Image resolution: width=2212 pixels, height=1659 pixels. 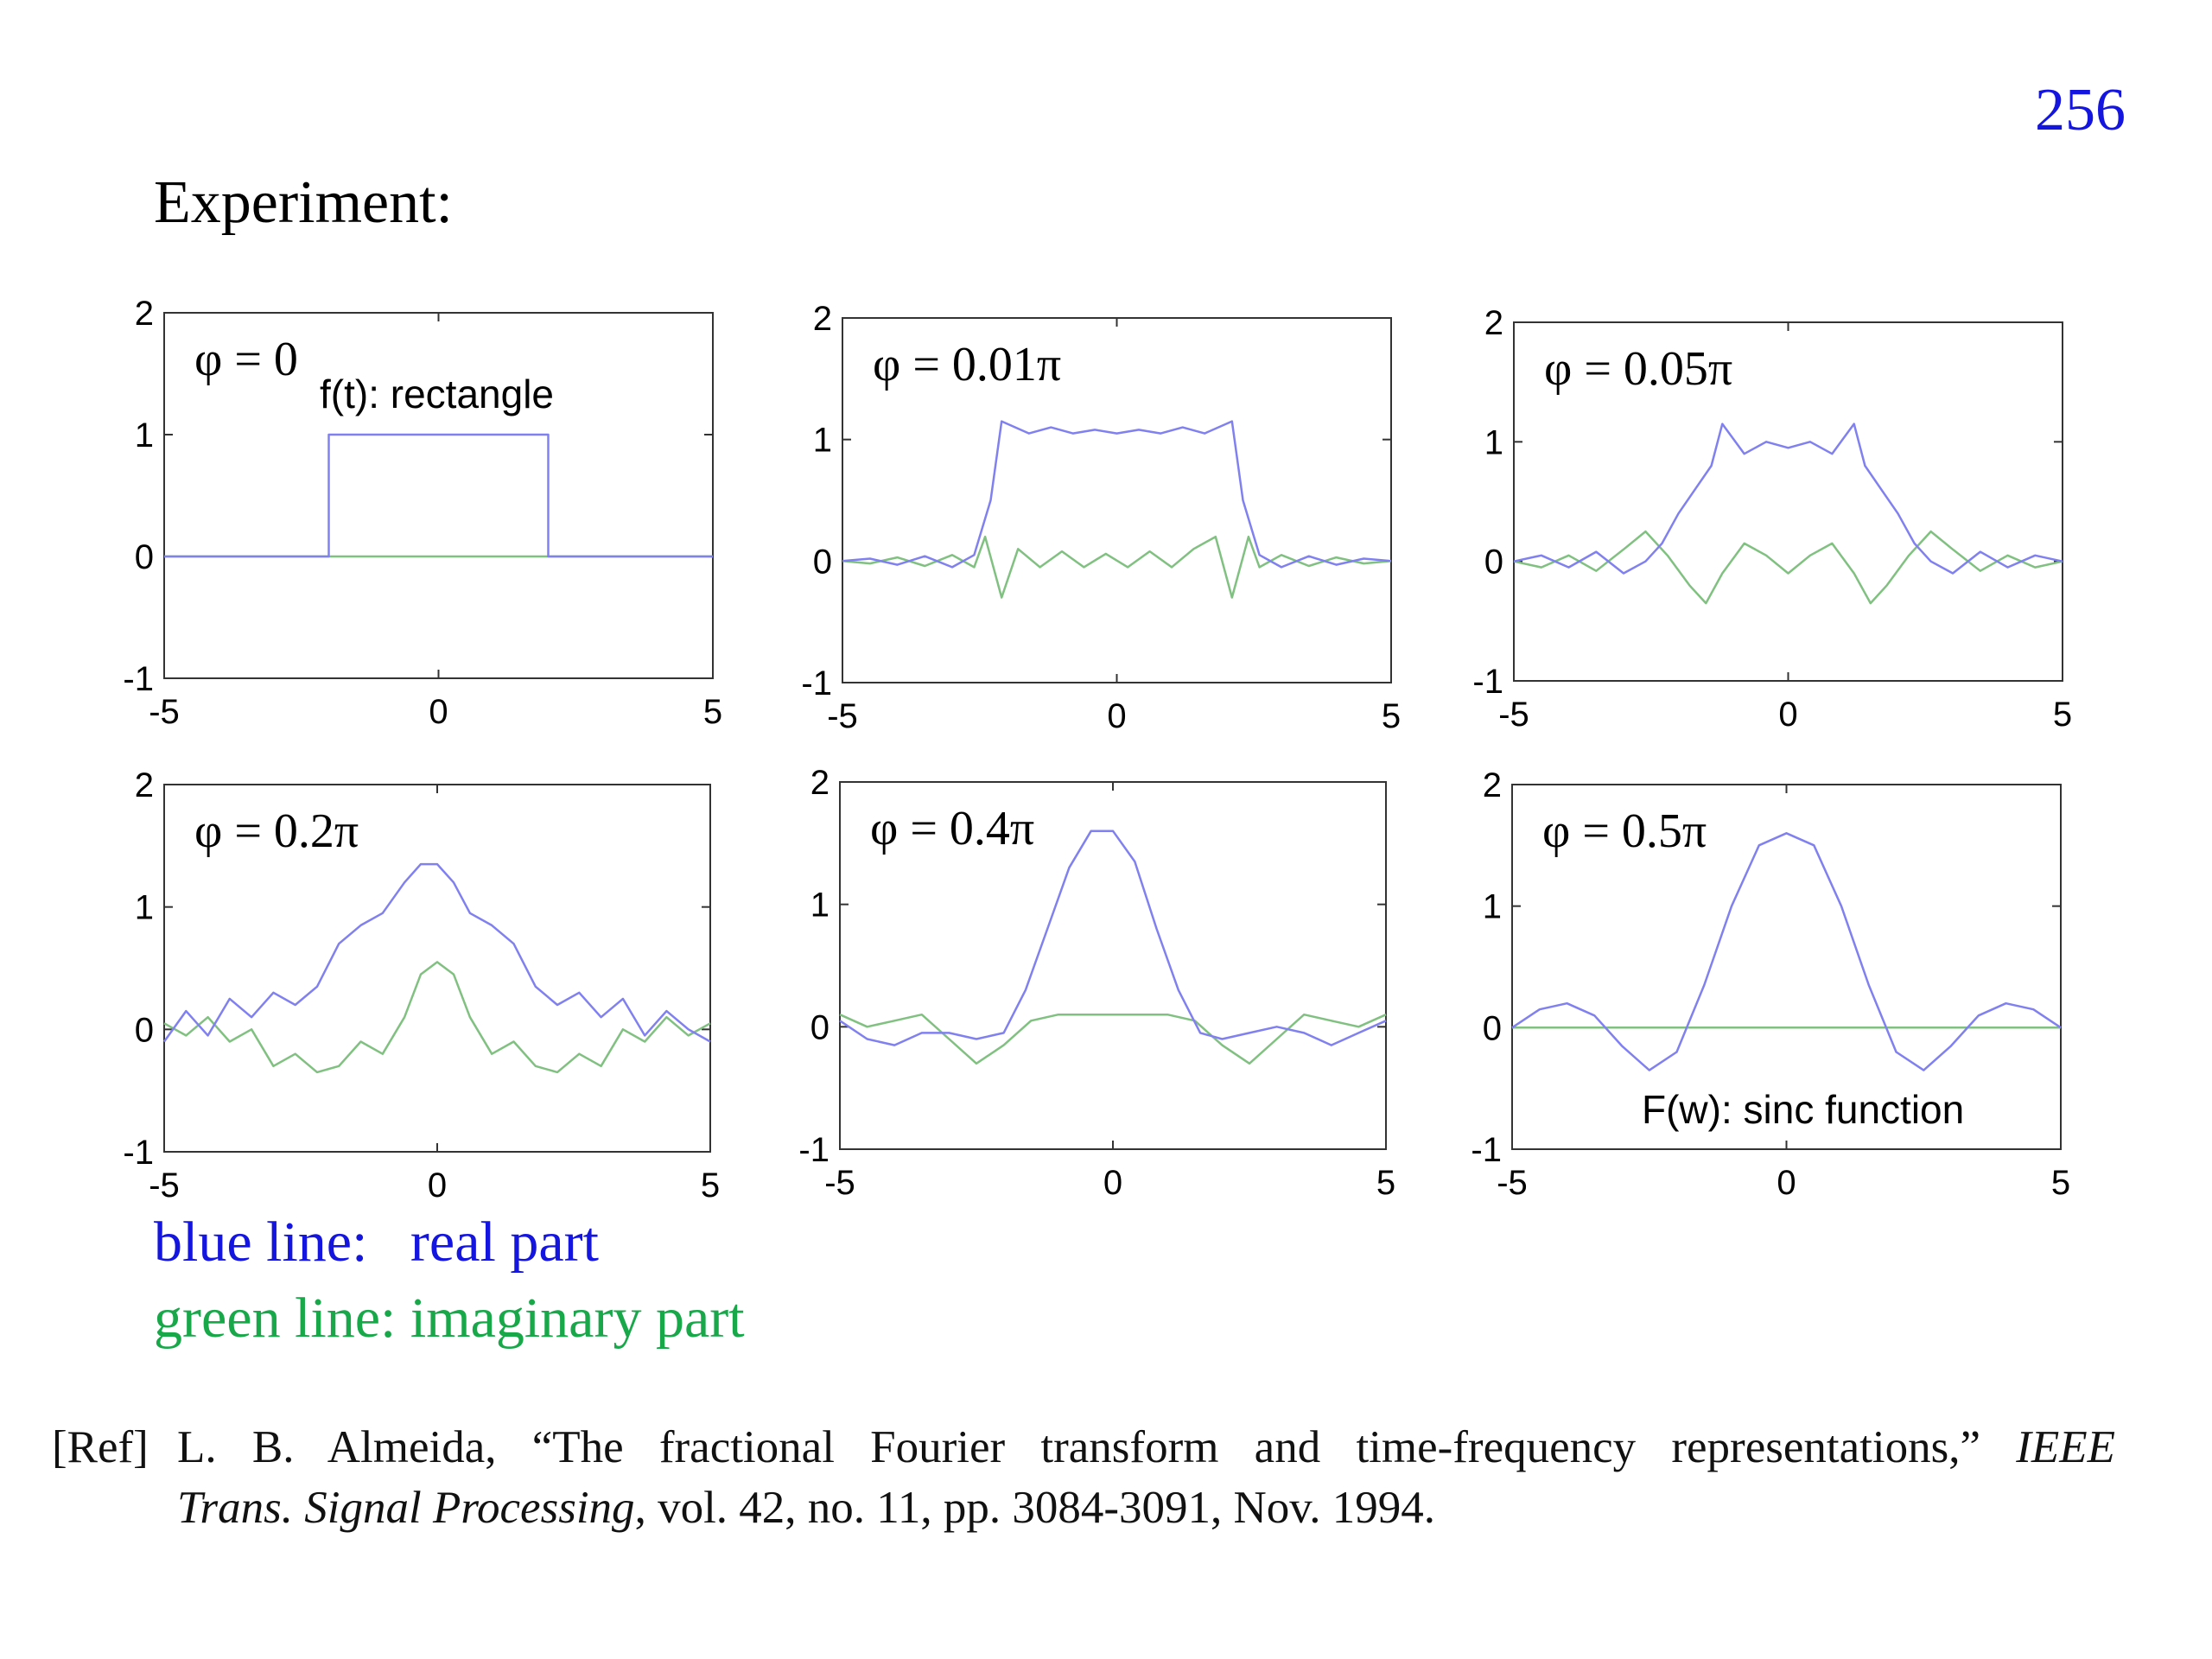 I want to click on chart-5-imaginary-part-line, so click(x=1113, y=1039).